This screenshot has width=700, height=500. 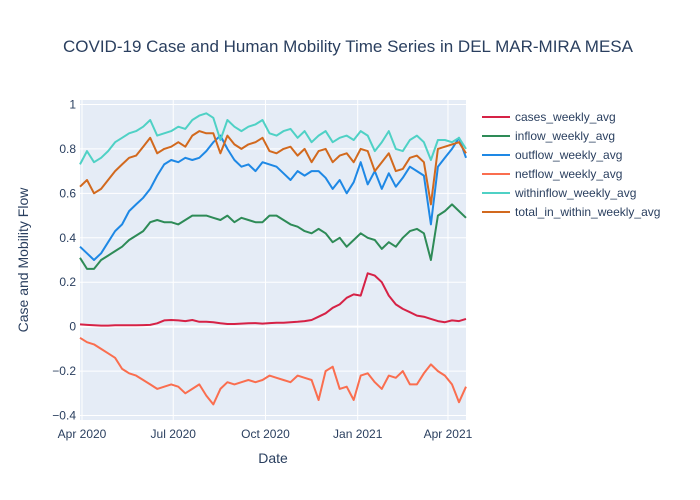 I want to click on y-tick-label: 1, so click(x=72, y=104).